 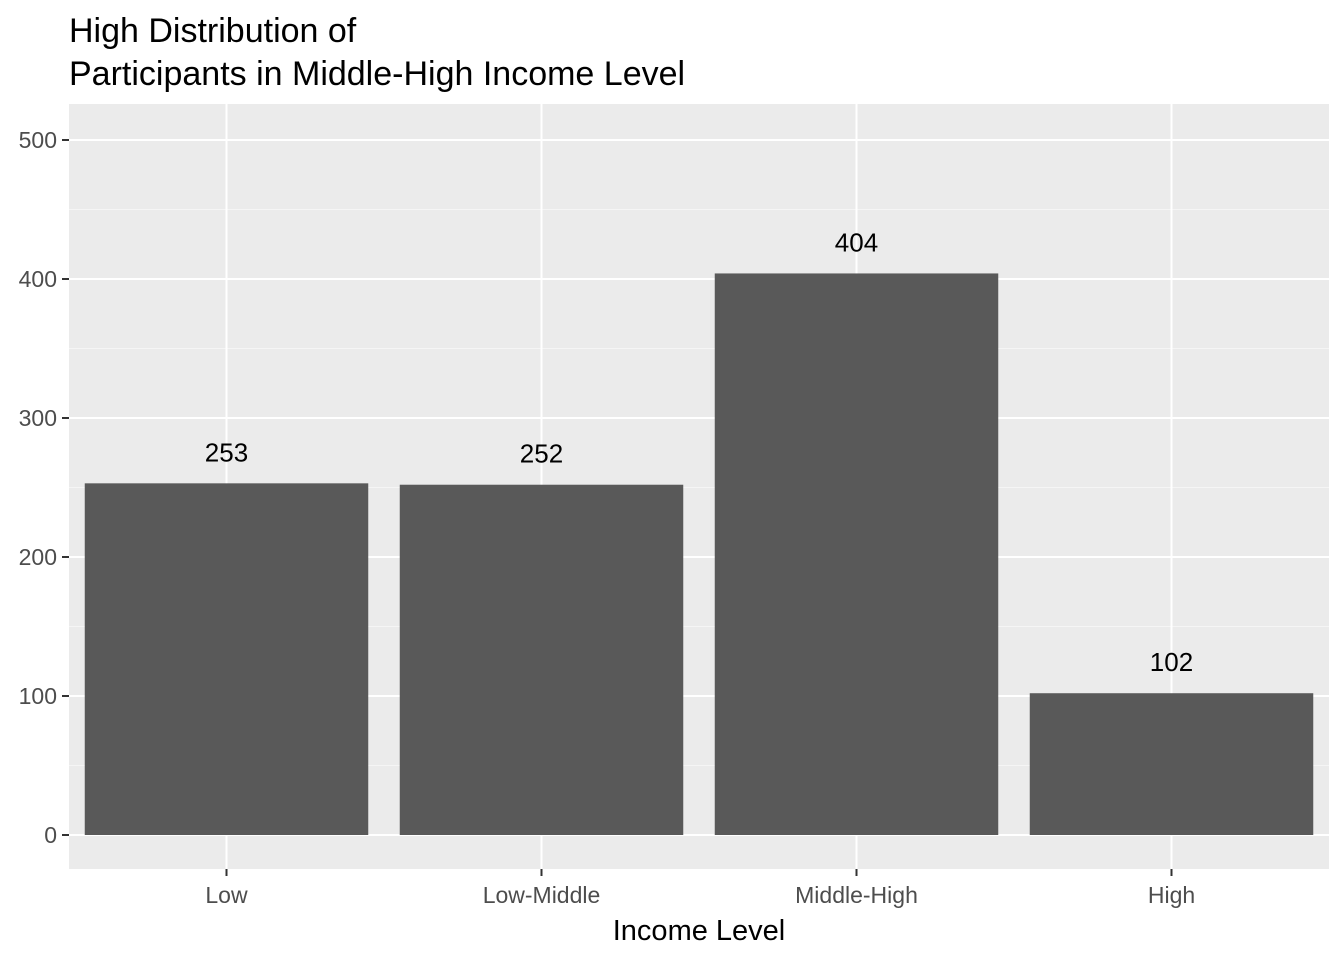 I want to click on y-tick-label: 500, so click(x=38, y=140).